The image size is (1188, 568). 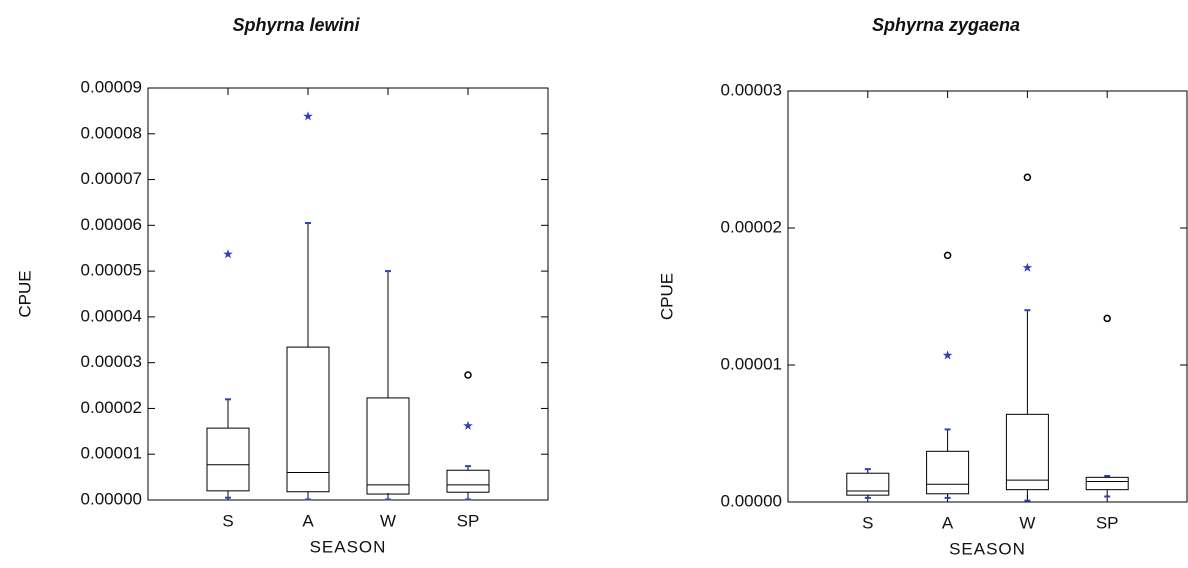 What do you see at coordinates (111, 86) in the screenshot?
I see `y-tick-label: 0.00009` at bounding box center [111, 86].